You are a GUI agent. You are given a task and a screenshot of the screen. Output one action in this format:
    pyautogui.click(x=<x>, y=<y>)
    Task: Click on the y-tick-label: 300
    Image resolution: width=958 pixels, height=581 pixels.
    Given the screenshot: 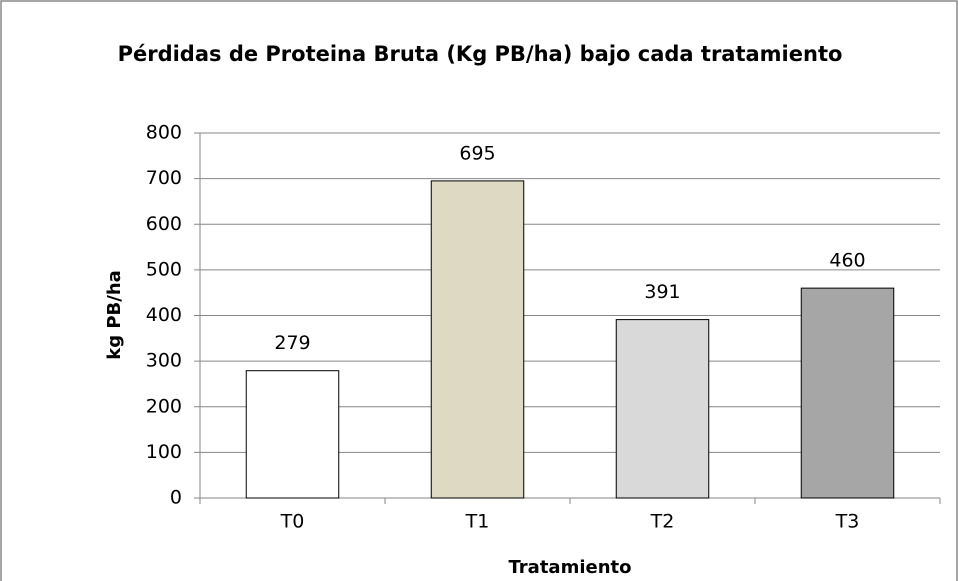 What is the action you would take?
    pyautogui.click(x=164, y=361)
    